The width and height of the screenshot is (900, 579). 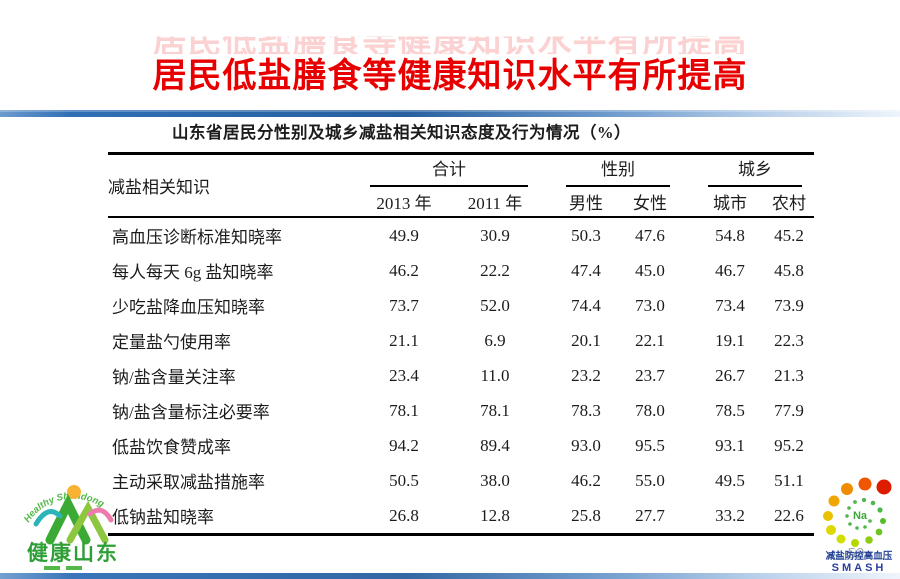 I want to click on group-total: 合计, so click(x=449, y=170).